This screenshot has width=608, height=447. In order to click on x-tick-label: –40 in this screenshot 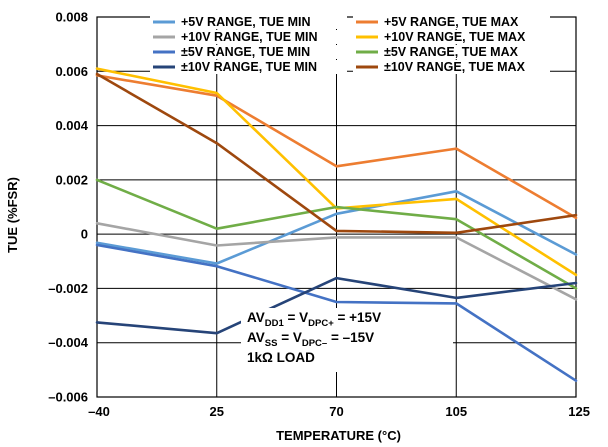, I will do `click(99, 411)`.